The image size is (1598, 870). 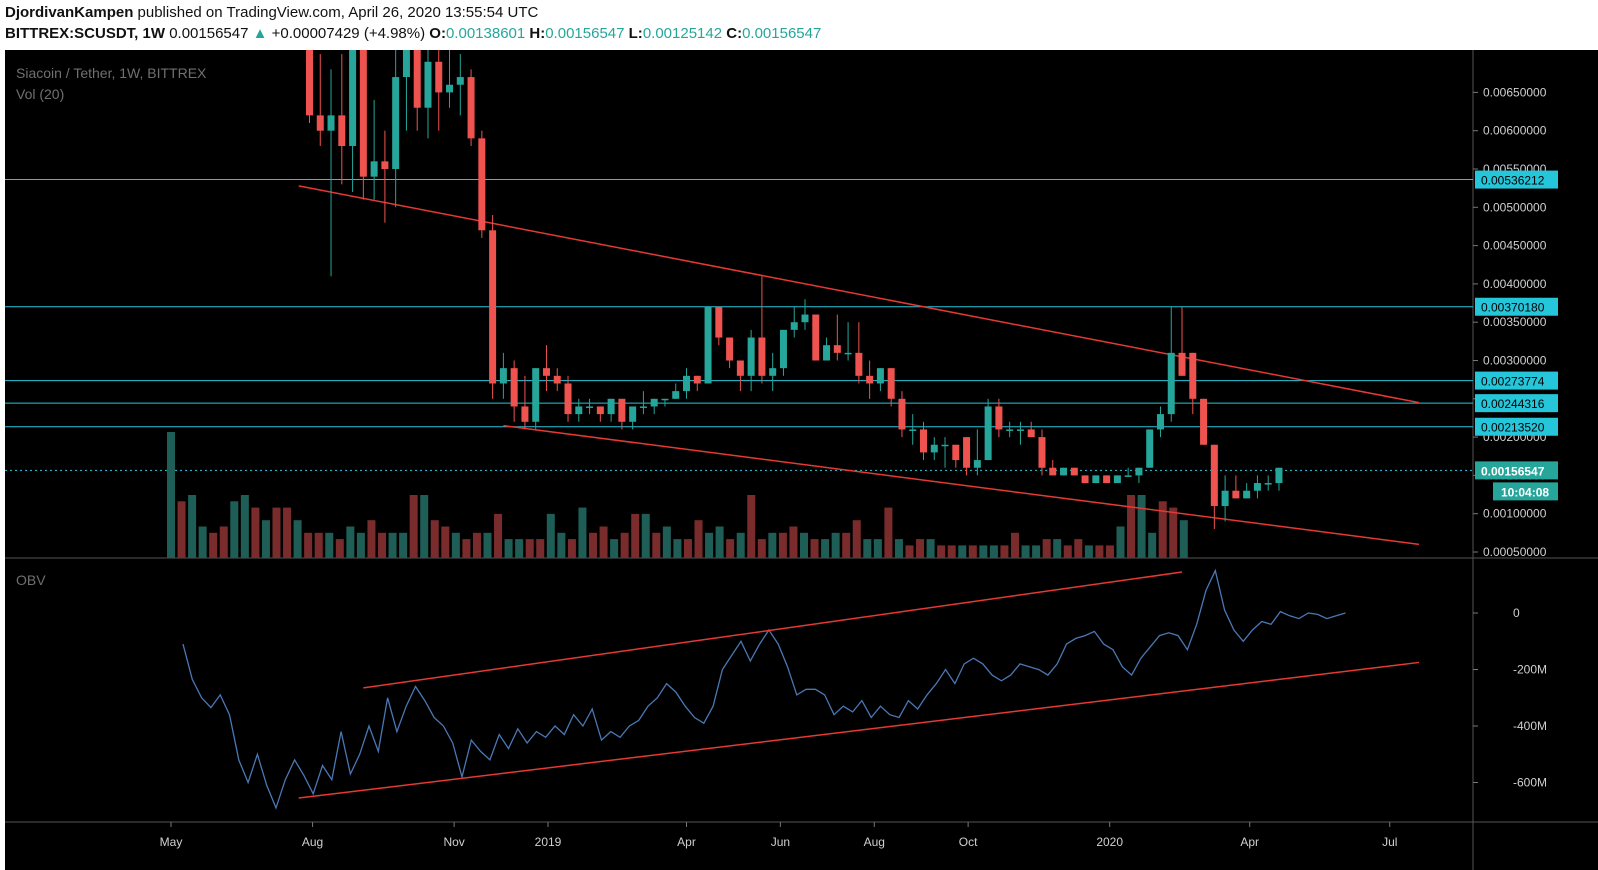 What do you see at coordinates (1516, 613) in the screenshot?
I see `obv-tick-label: 0` at bounding box center [1516, 613].